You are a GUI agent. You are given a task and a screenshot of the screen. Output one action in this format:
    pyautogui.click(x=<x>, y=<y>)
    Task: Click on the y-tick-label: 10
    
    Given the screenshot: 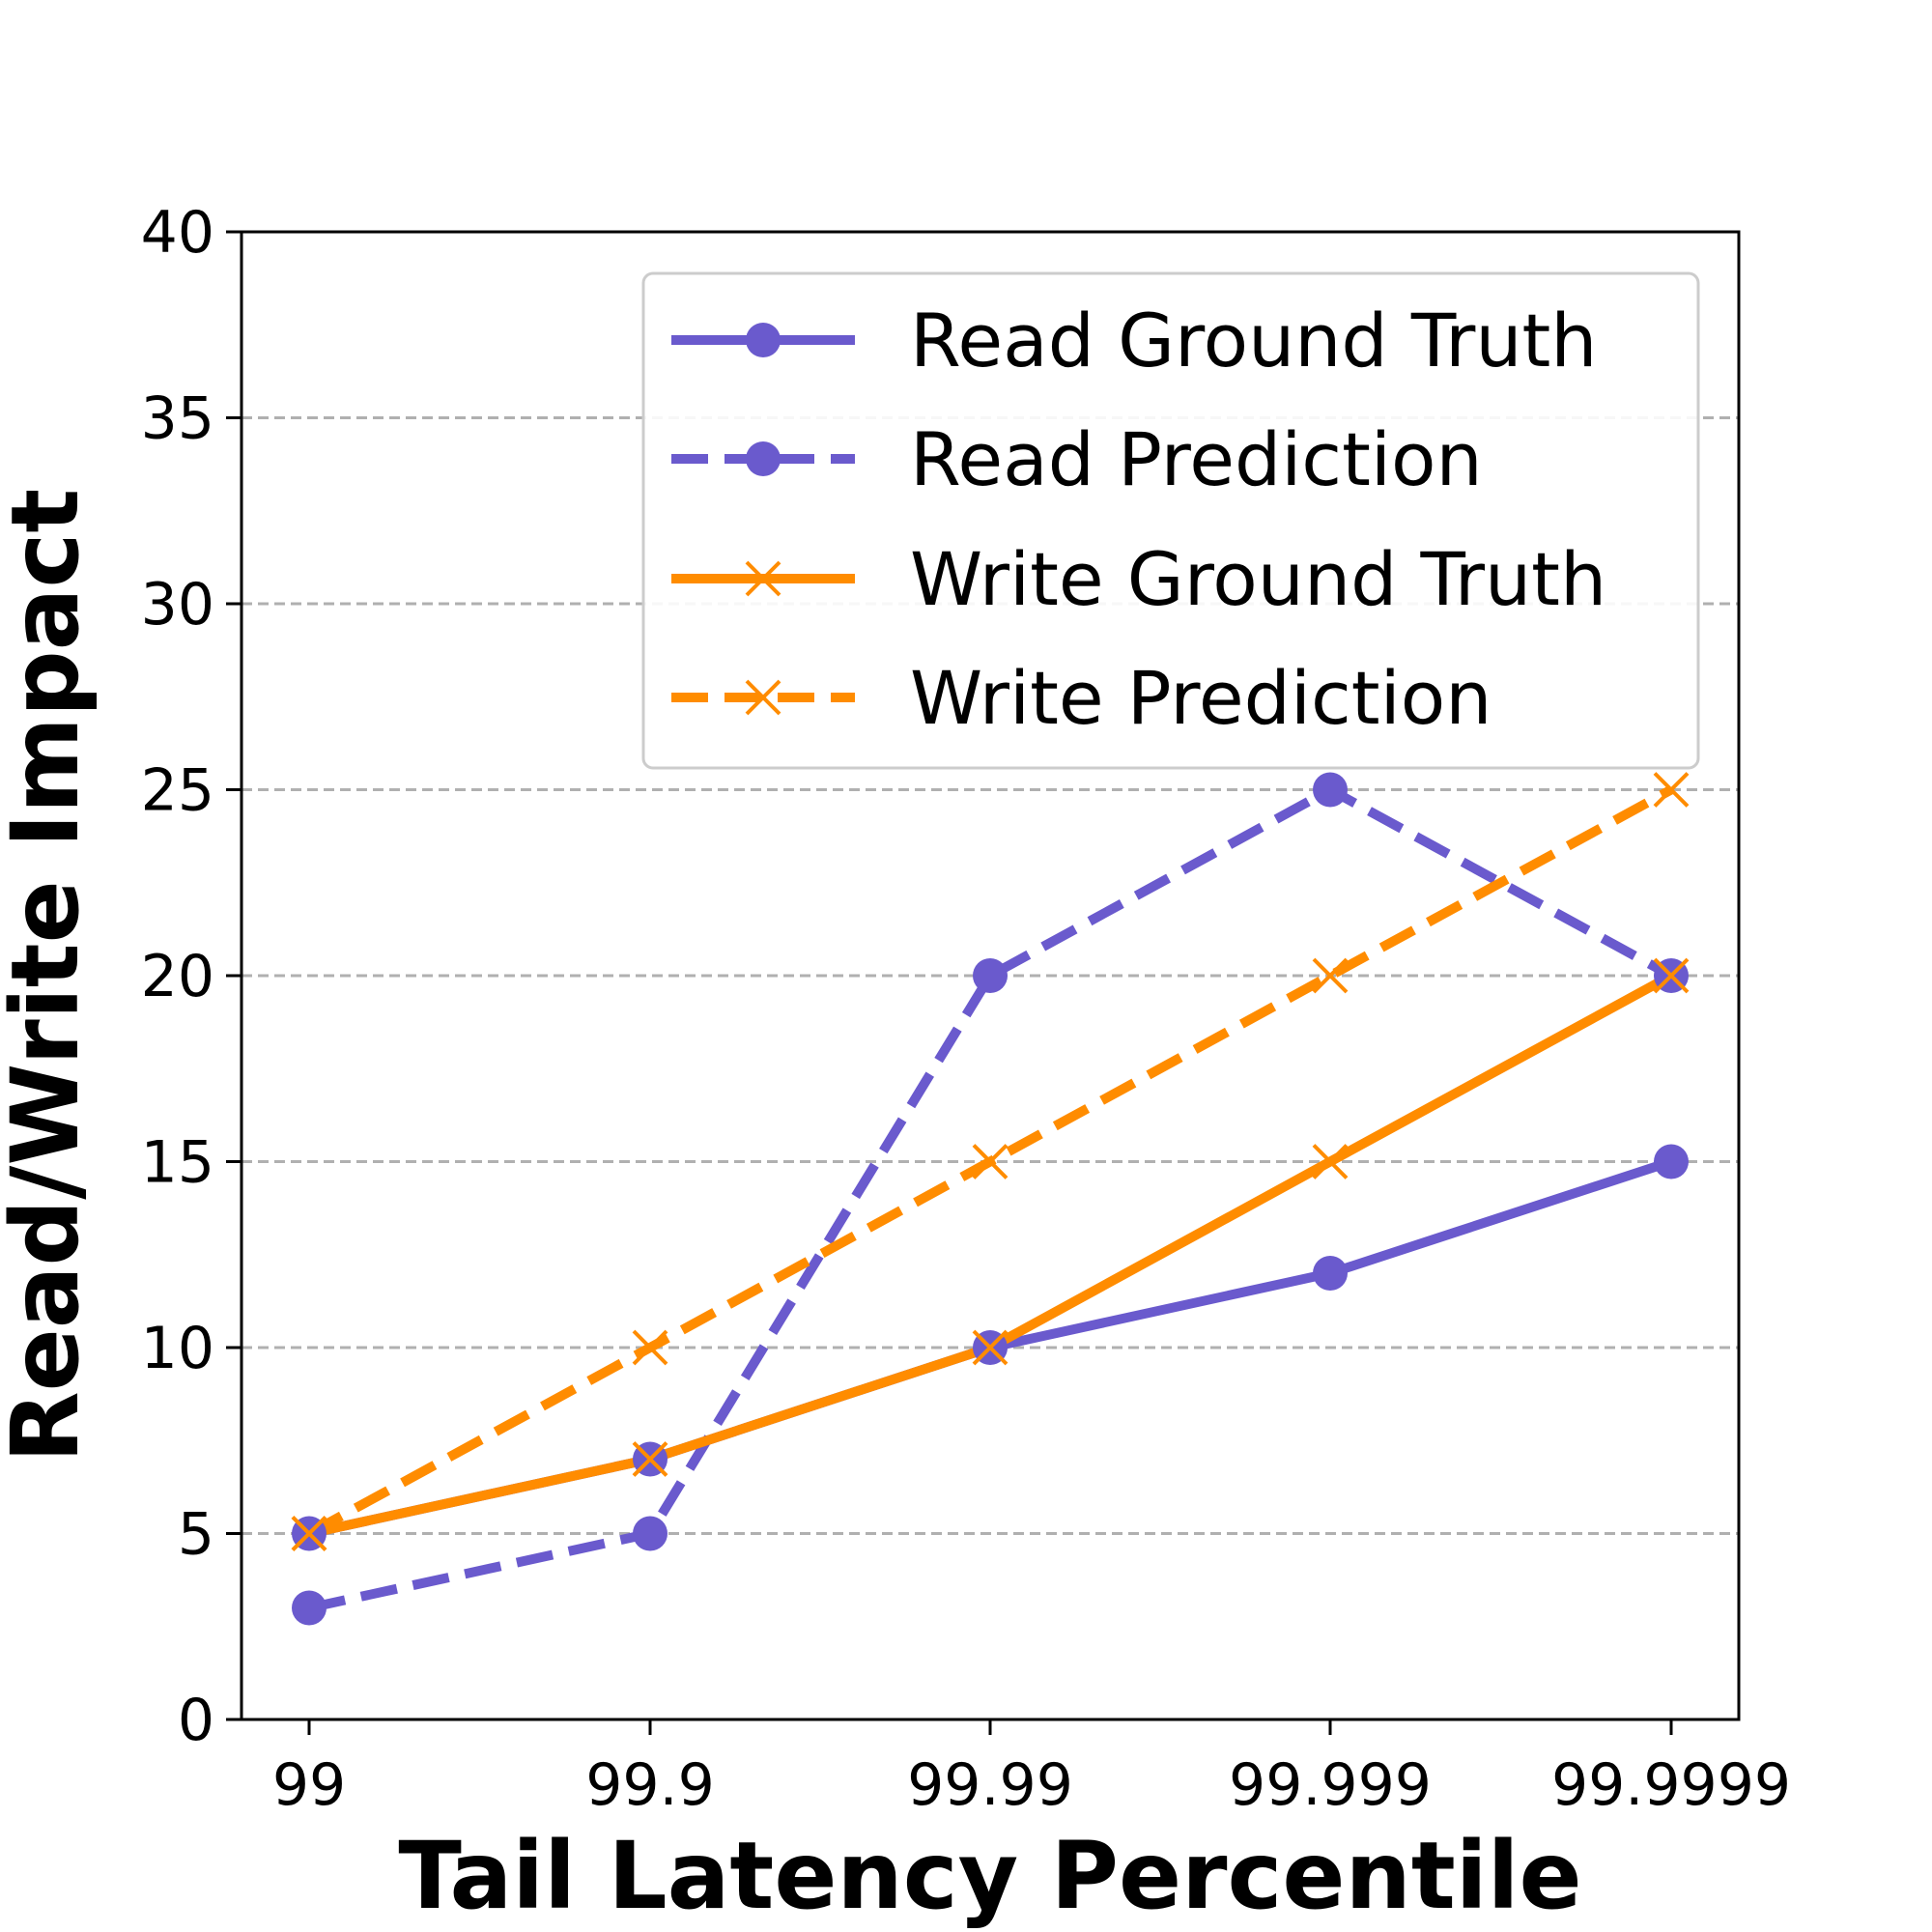 What is the action you would take?
    pyautogui.click(x=177, y=1348)
    